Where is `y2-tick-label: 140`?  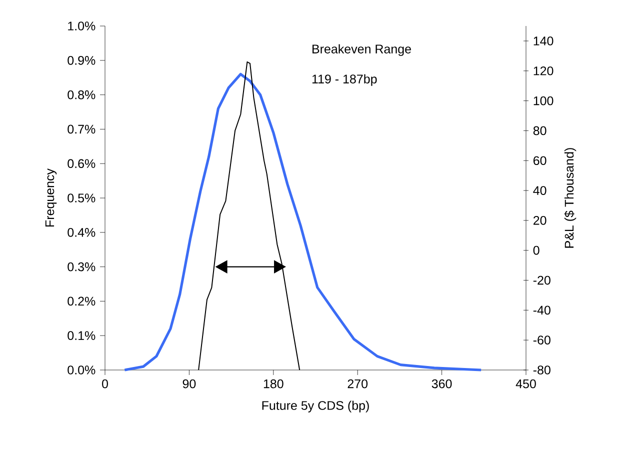 y2-tick-label: 140 is located at coordinates (544, 41).